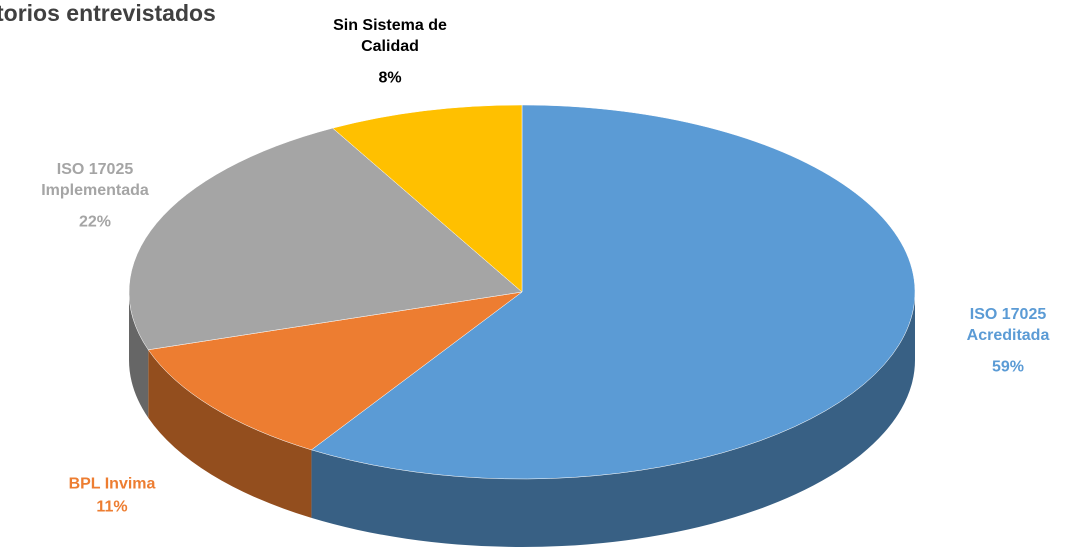  I want to click on slice-value-label: 22%, so click(95, 222).